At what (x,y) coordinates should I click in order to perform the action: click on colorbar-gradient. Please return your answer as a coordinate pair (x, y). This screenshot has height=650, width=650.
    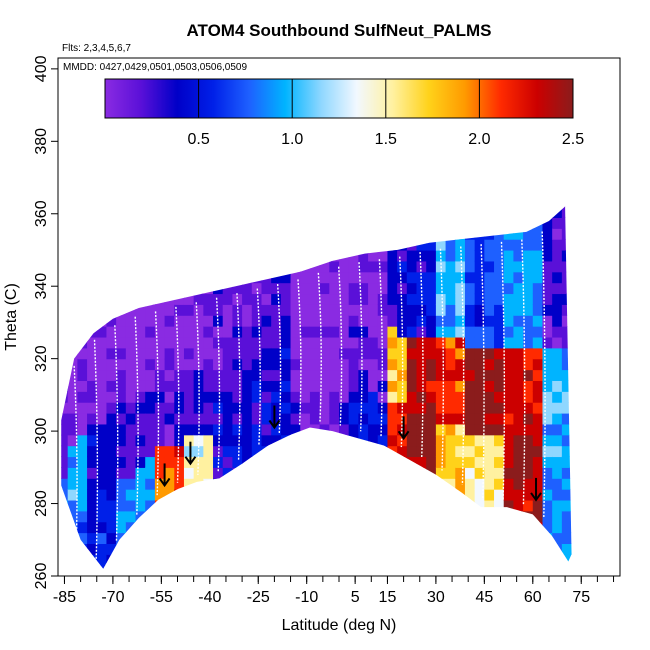
    Looking at the image, I should click on (339, 98).